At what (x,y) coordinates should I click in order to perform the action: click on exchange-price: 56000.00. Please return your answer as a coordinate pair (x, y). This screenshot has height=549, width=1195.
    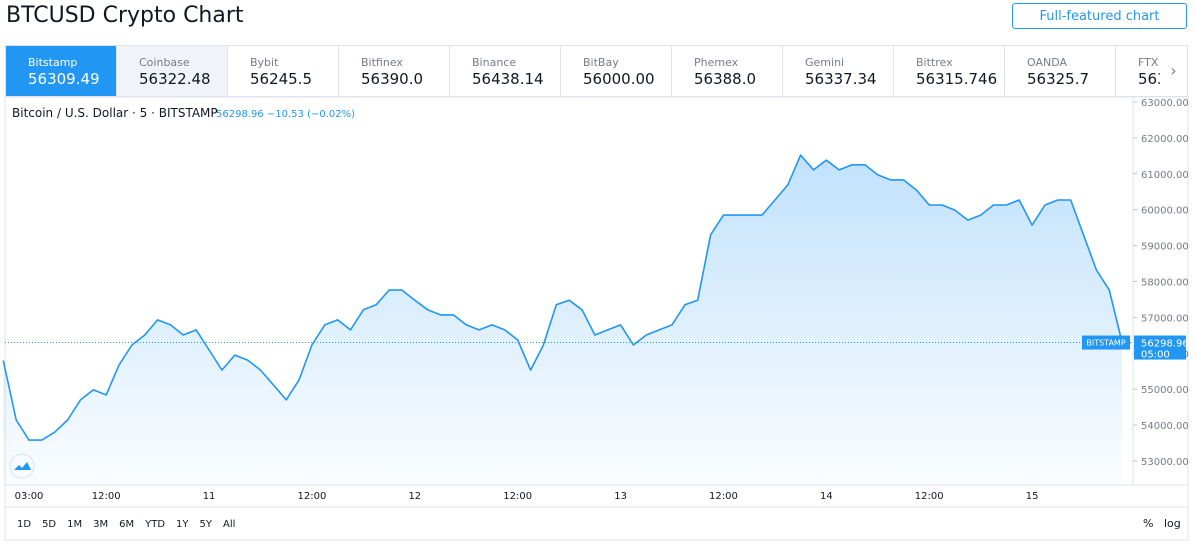
    Looking at the image, I should click on (619, 79).